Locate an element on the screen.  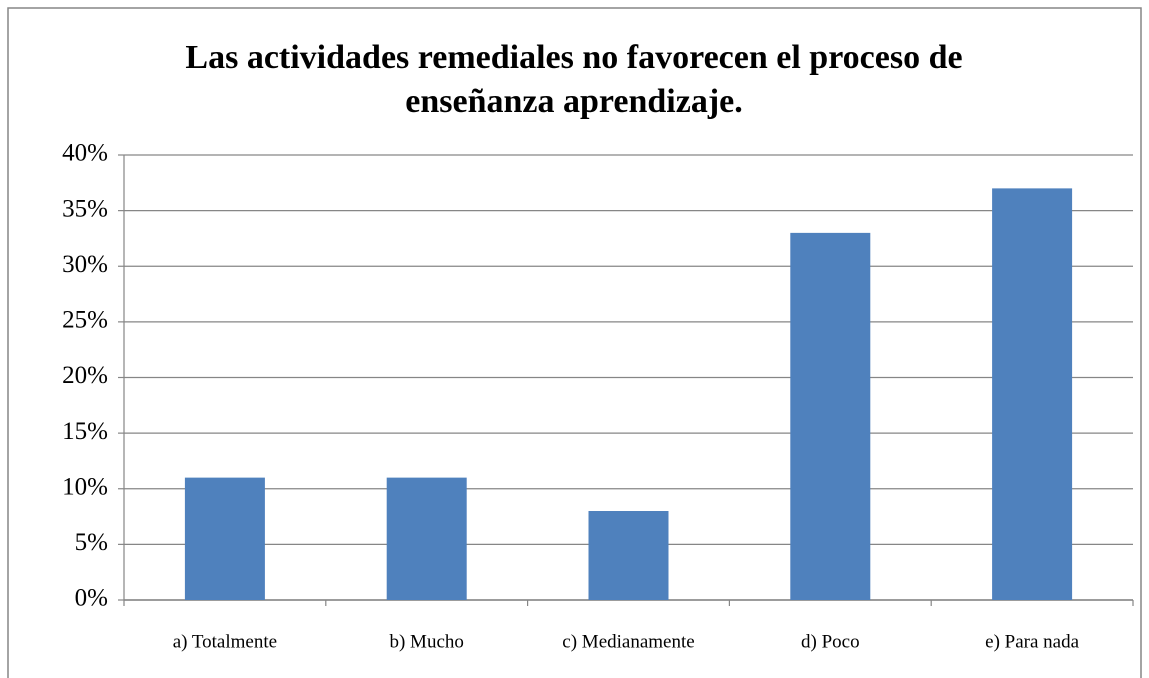
y-tick-label: 30% is located at coordinates (85, 264).